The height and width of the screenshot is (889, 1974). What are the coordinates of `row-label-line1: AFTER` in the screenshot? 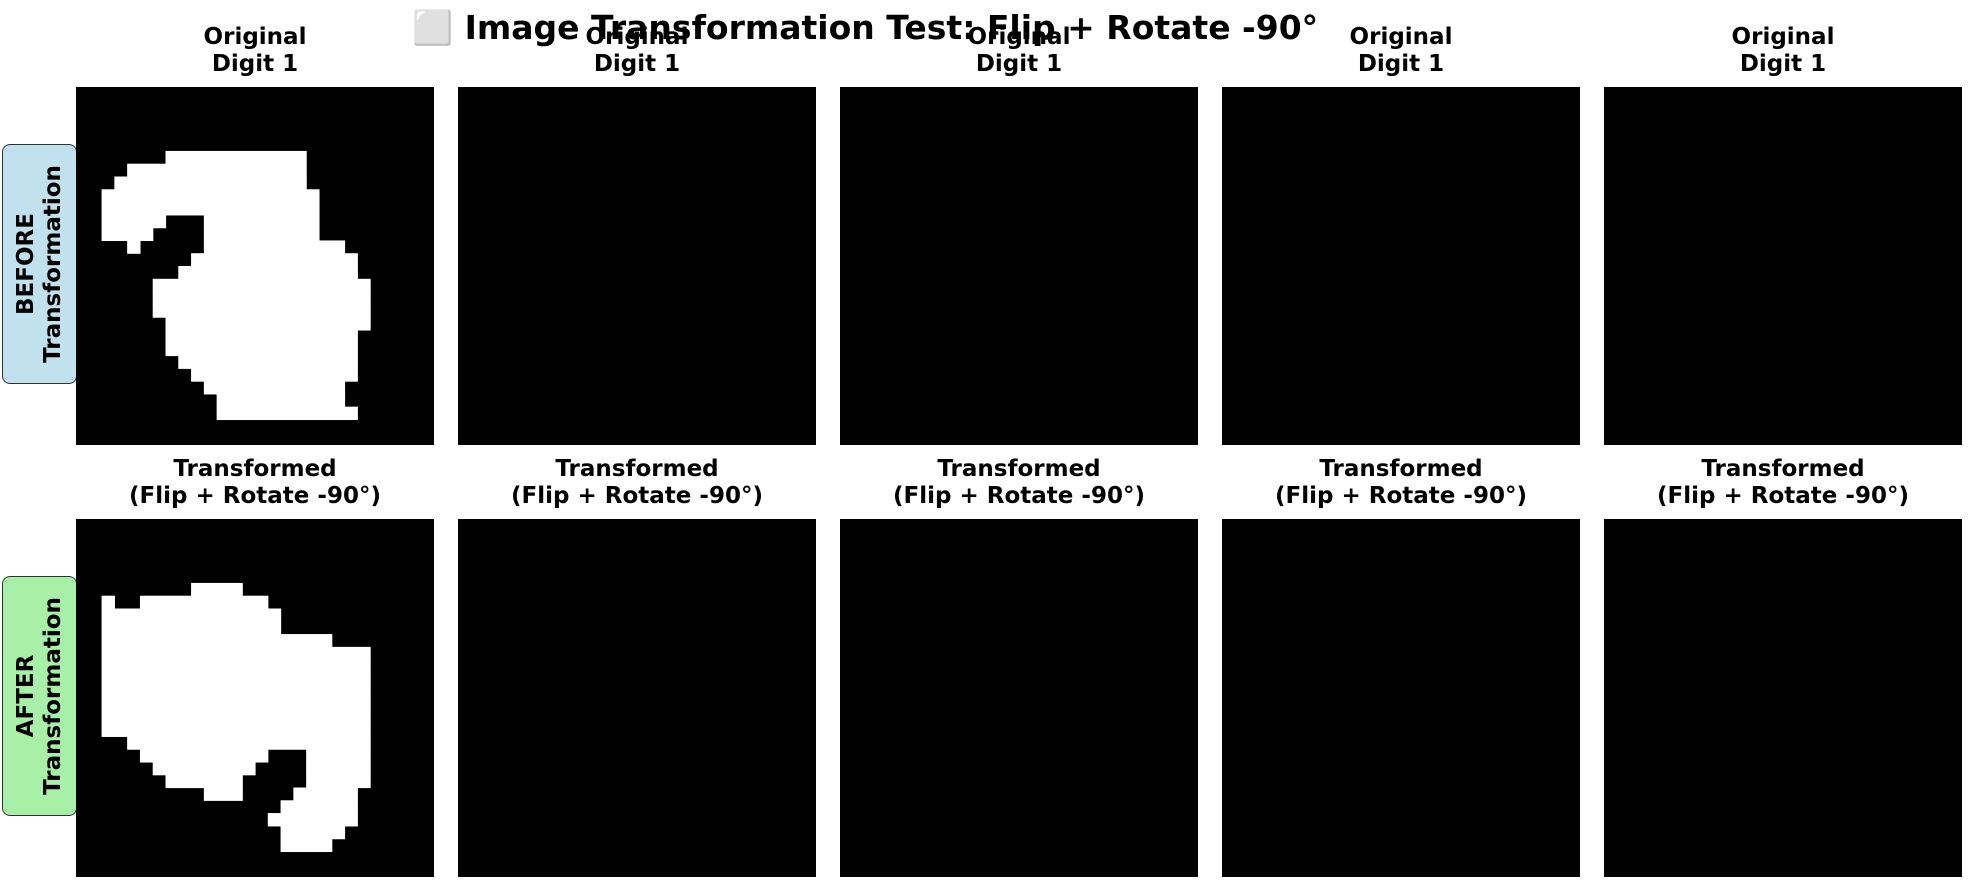 It's located at (25, 696).